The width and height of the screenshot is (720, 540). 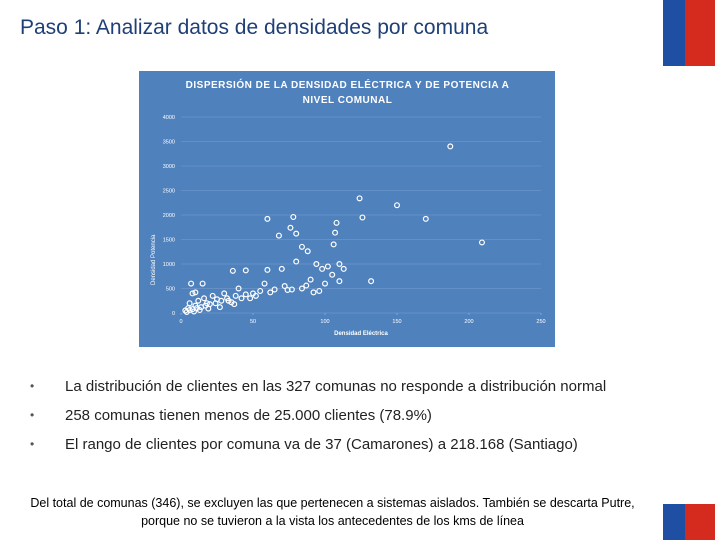 I want to click on y-tick-label: 1500, so click(x=169, y=241).